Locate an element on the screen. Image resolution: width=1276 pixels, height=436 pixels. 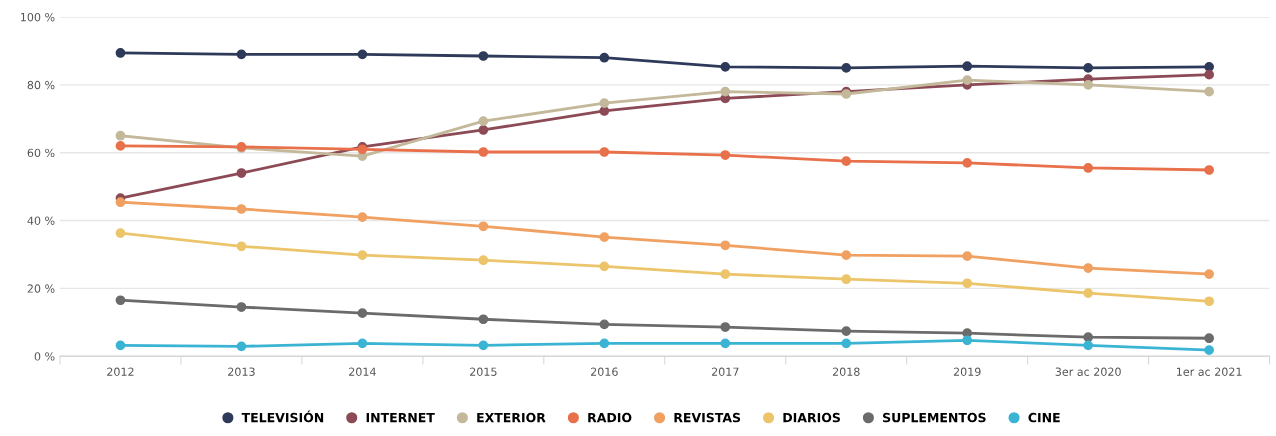
y-tick-label: 40 % is located at coordinates (41, 220).